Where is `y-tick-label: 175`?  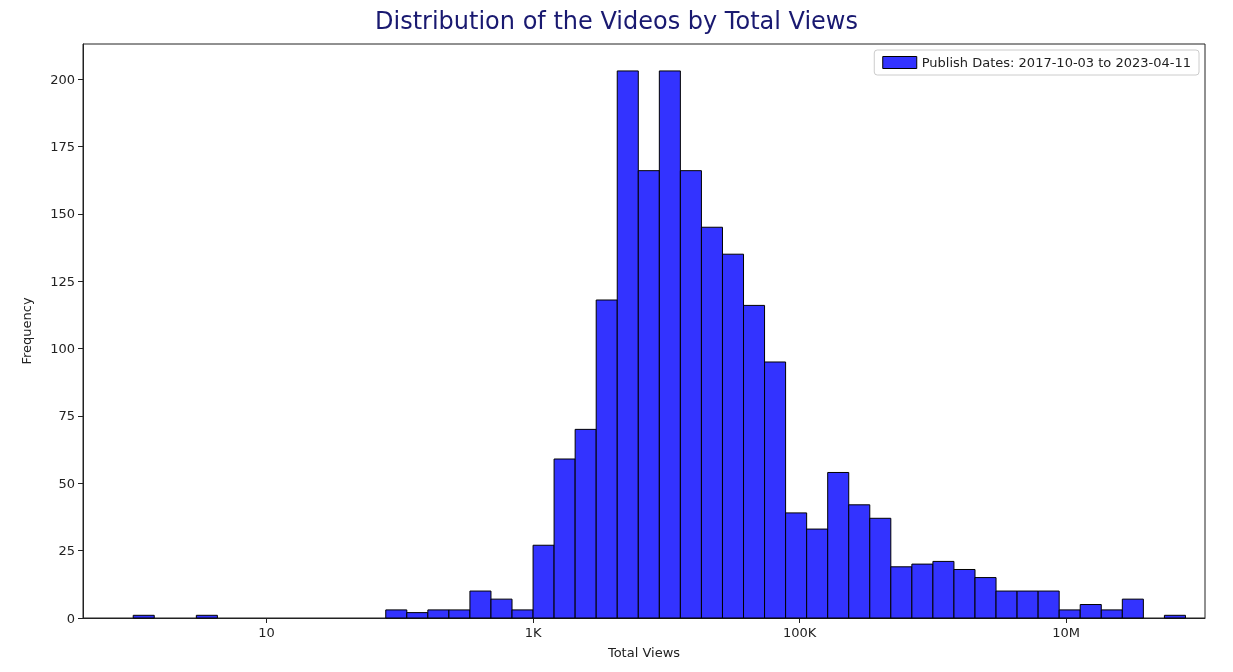 y-tick-label: 175 is located at coordinates (62, 146).